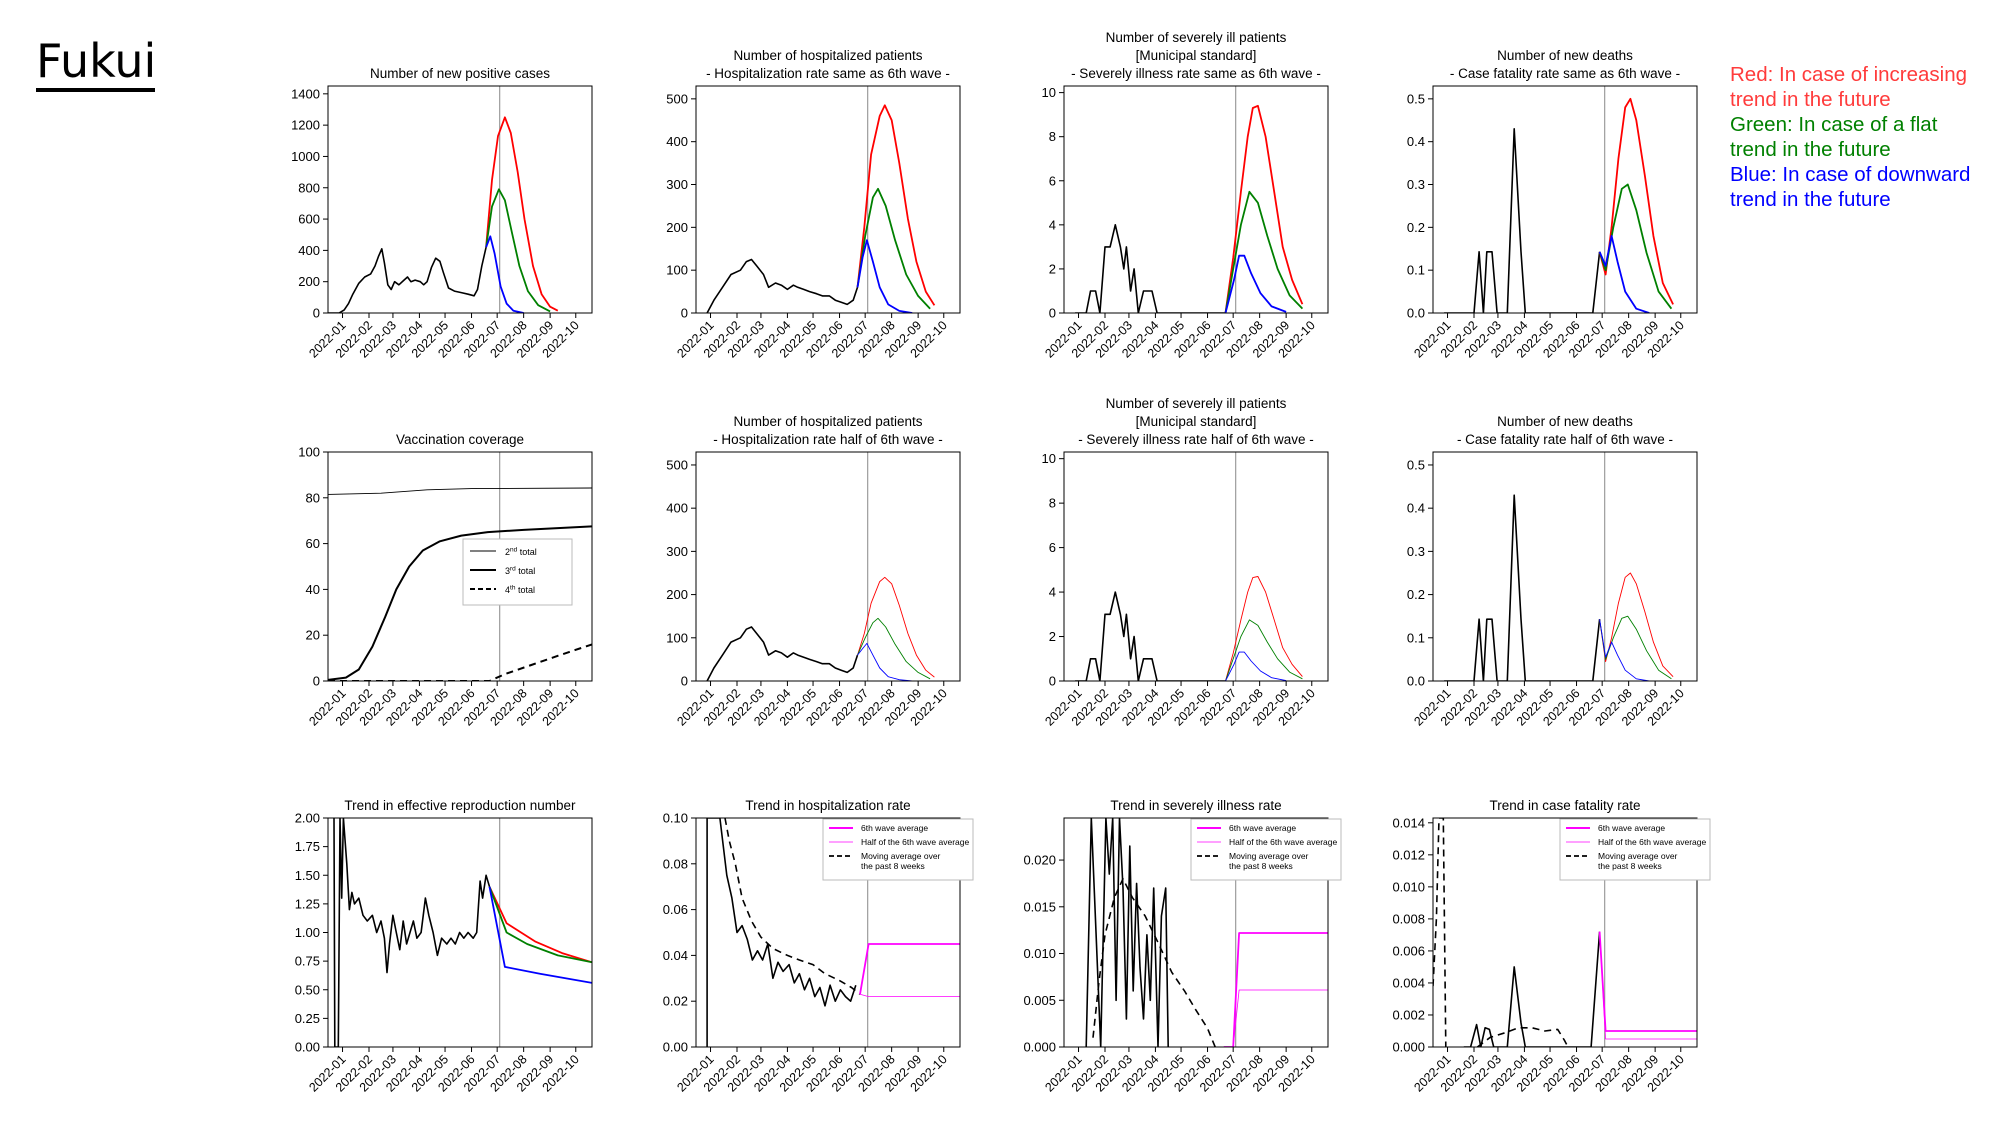 This screenshot has height=1125, width=2000. I want to click on y-tick-label: 2.00, so click(307, 818).